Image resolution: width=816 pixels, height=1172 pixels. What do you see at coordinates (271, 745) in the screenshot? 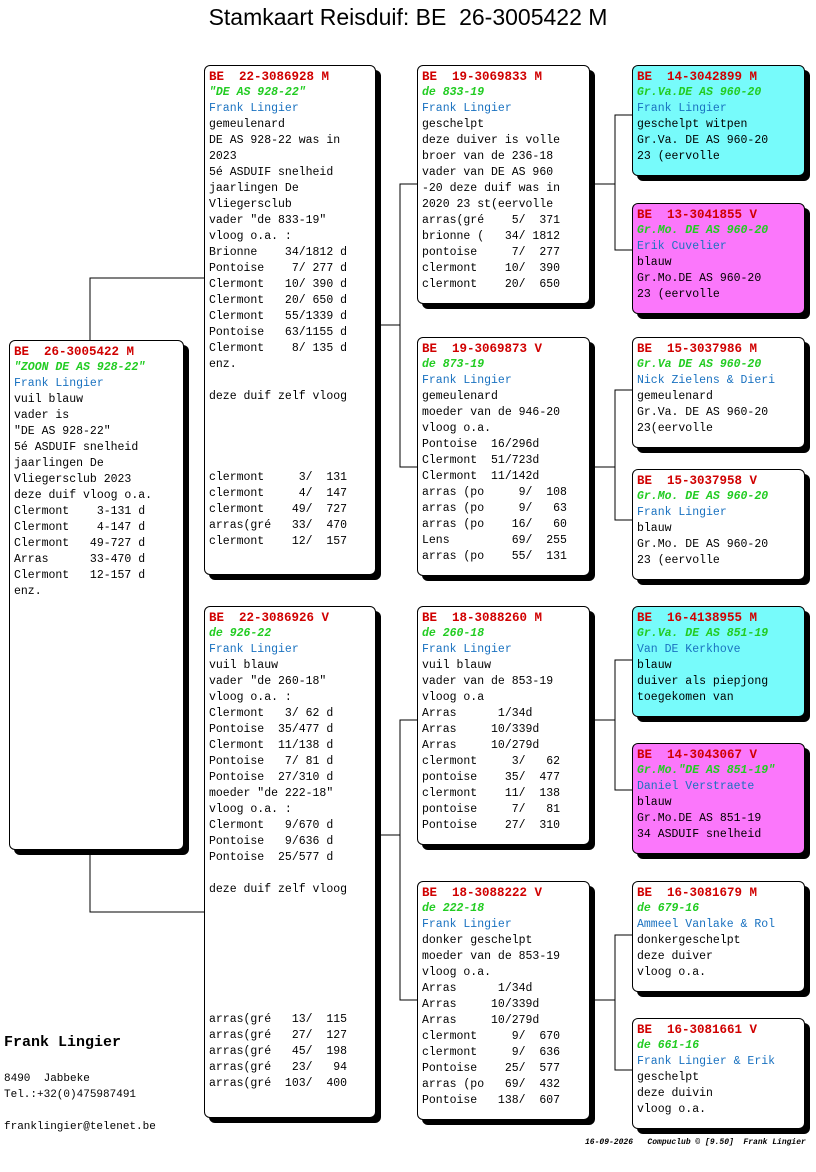
I see `info-line: Clermont 11/138 d` at bounding box center [271, 745].